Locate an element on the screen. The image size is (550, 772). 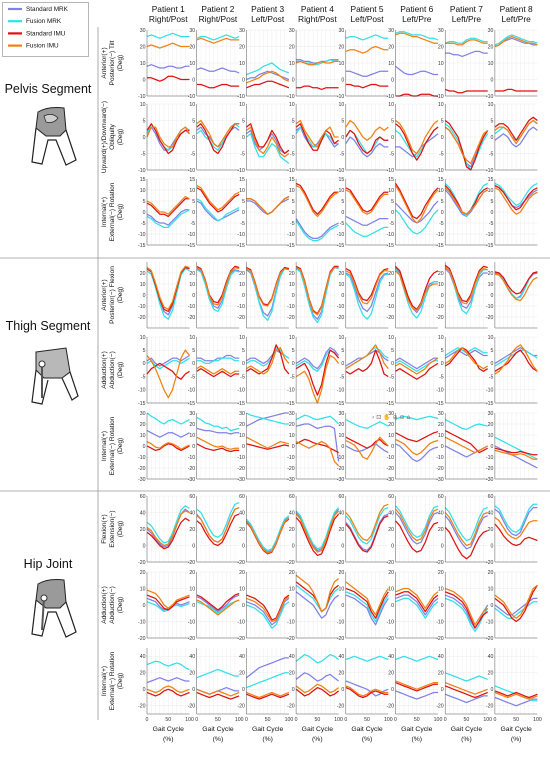
thigh-segment-icon is located at coordinates (55, 376).